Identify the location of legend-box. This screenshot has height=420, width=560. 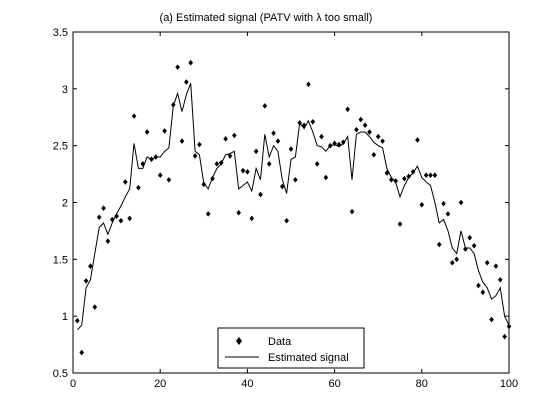
(291, 348).